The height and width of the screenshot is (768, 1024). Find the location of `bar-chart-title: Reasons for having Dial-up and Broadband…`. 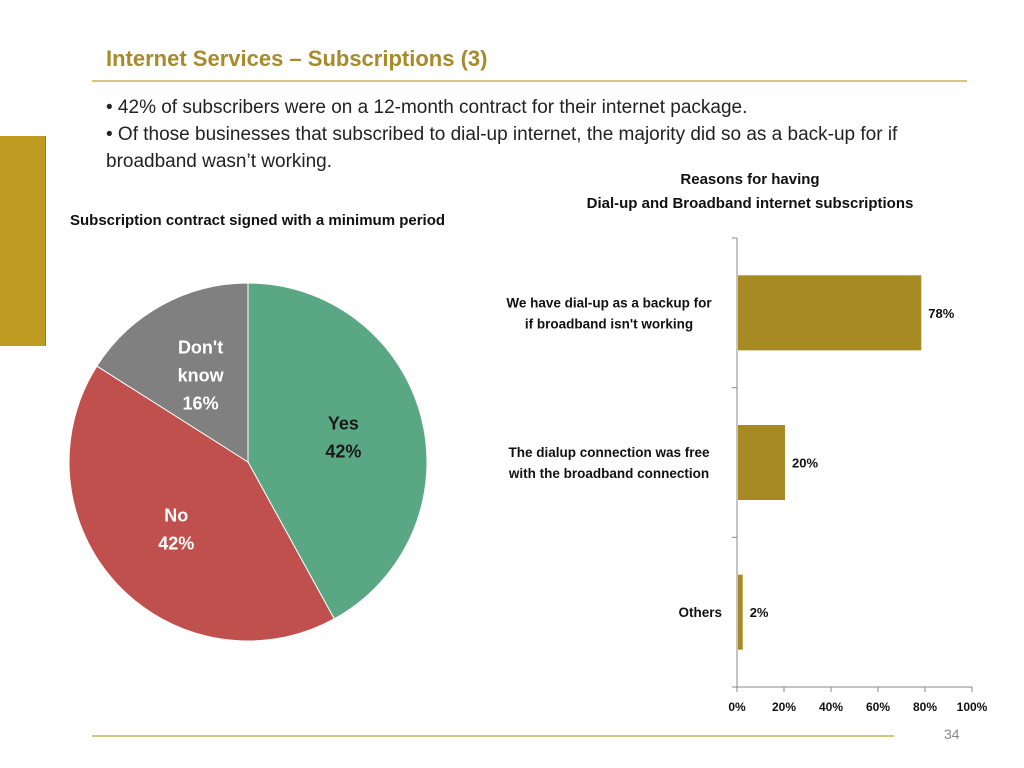

bar-chart-title: Reasons for having Dial-up and Broadband… is located at coordinates (750, 192).